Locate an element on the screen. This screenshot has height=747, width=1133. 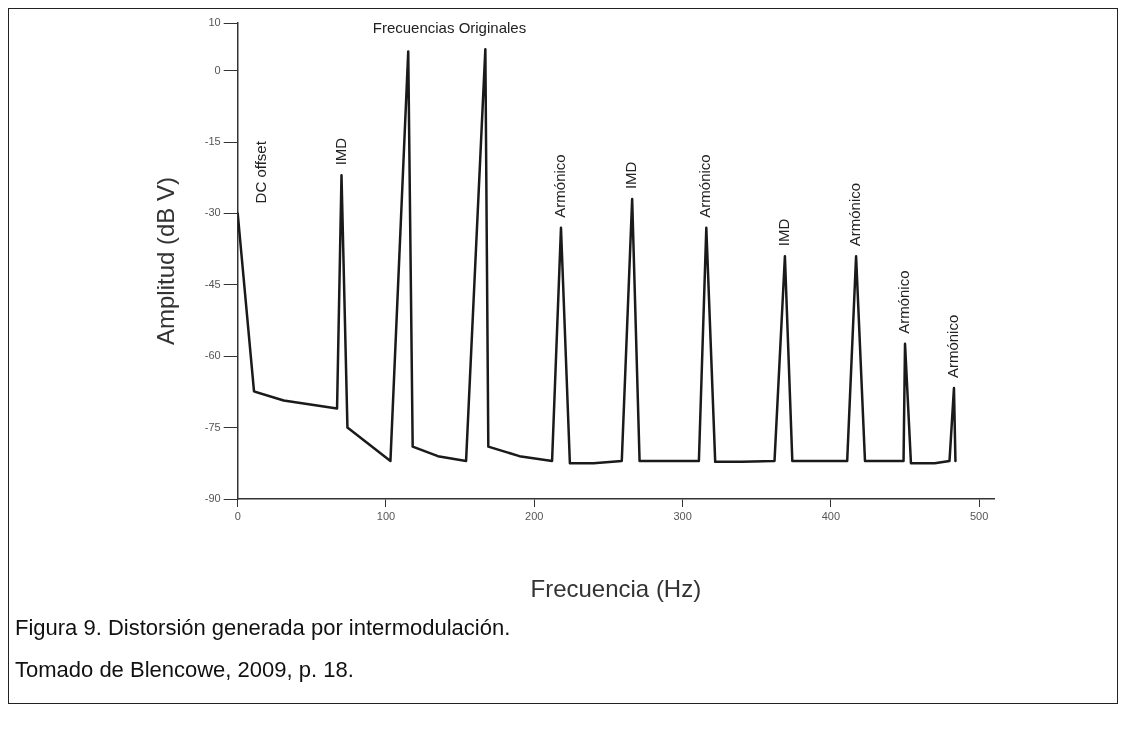
x-tick-label: 500 is located at coordinates (979, 515).